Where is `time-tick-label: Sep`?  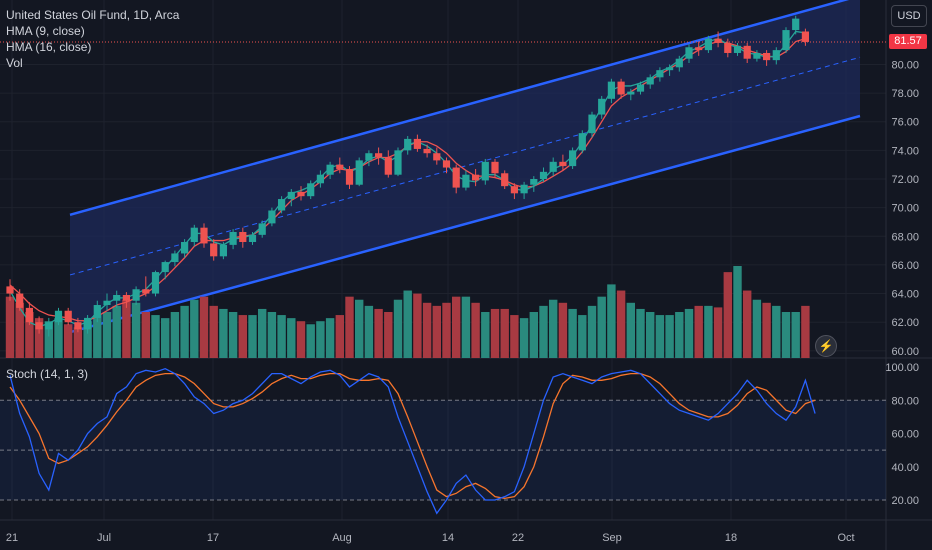
time-tick-label: Sep is located at coordinates (612, 538).